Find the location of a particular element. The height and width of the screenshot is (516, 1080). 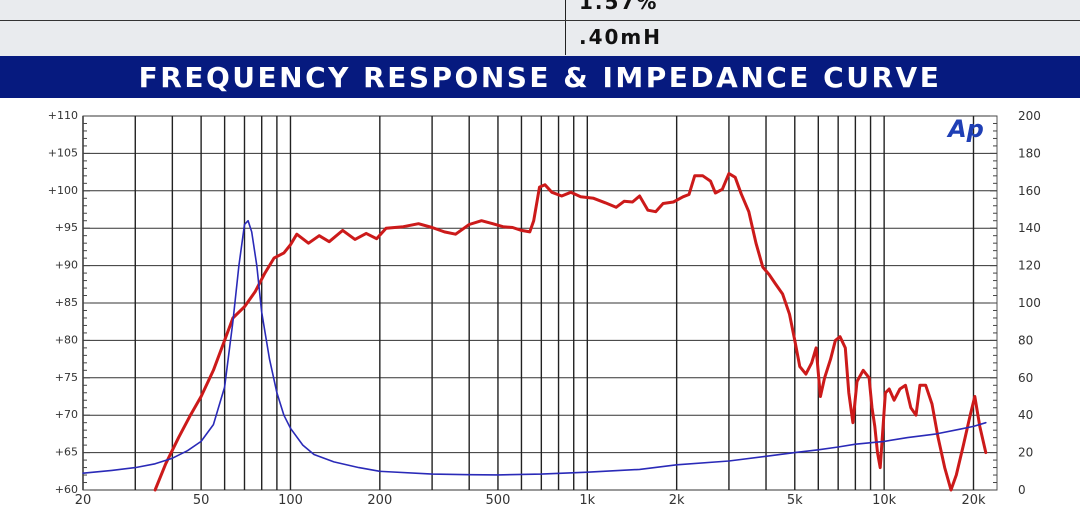

spec-value: .40mH is located at coordinates (621, 37).